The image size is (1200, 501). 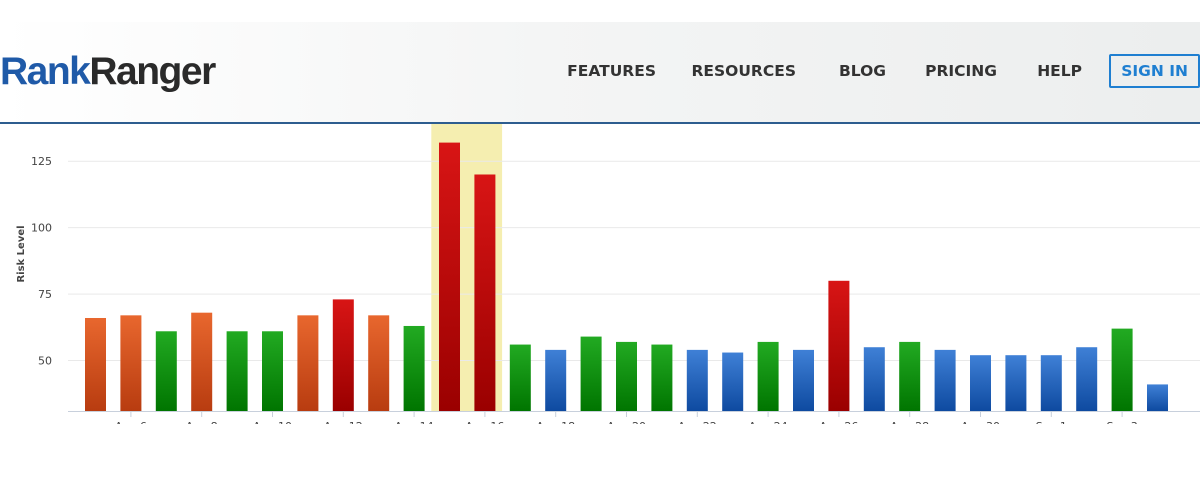 What do you see at coordinates (343, 422) in the screenshot?
I see `x-tick-label: Aug 12` at bounding box center [343, 422].